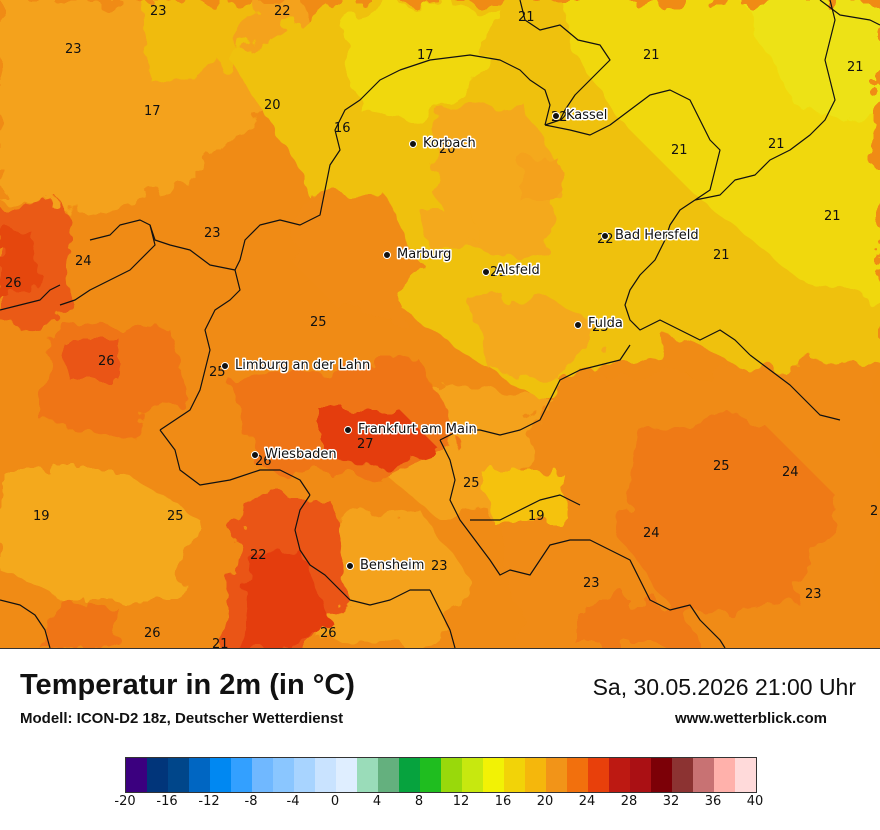 The height and width of the screenshot is (830, 880). What do you see at coordinates (419, 801) in the screenshot?
I see `legend-tick-label: 8` at bounding box center [419, 801].